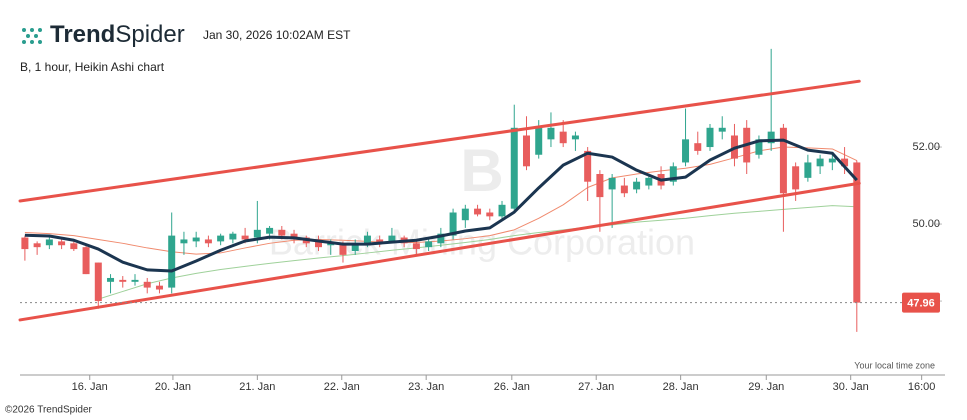 Image resolution: width=967 pixels, height=420 pixels. Describe the element at coordinates (596, 387) in the screenshot. I see `x-tick-label: 27. Jan` at that location.